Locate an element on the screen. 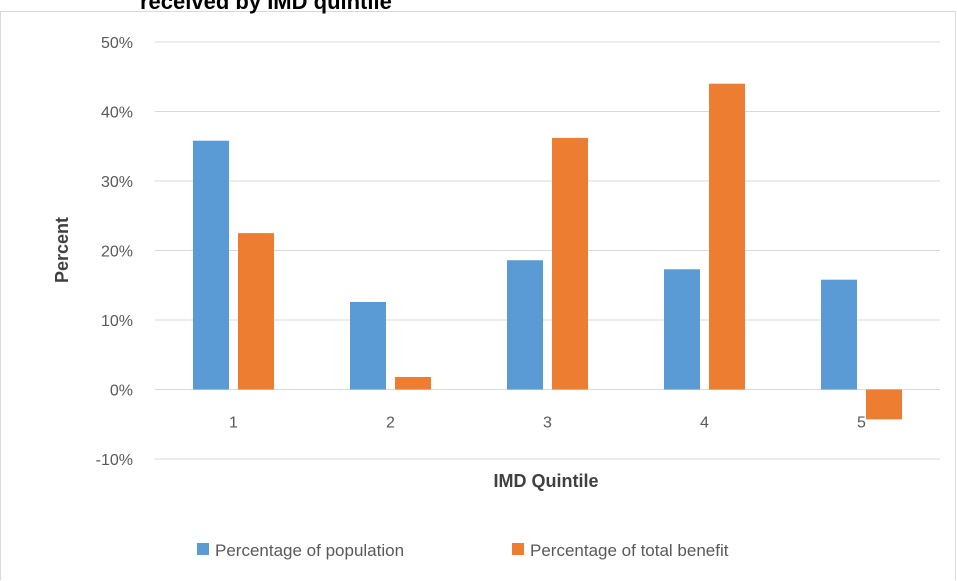 The width and height of the screenshot is (957, 581). y-tick-label: -10% is located at coordinates (114, 460).